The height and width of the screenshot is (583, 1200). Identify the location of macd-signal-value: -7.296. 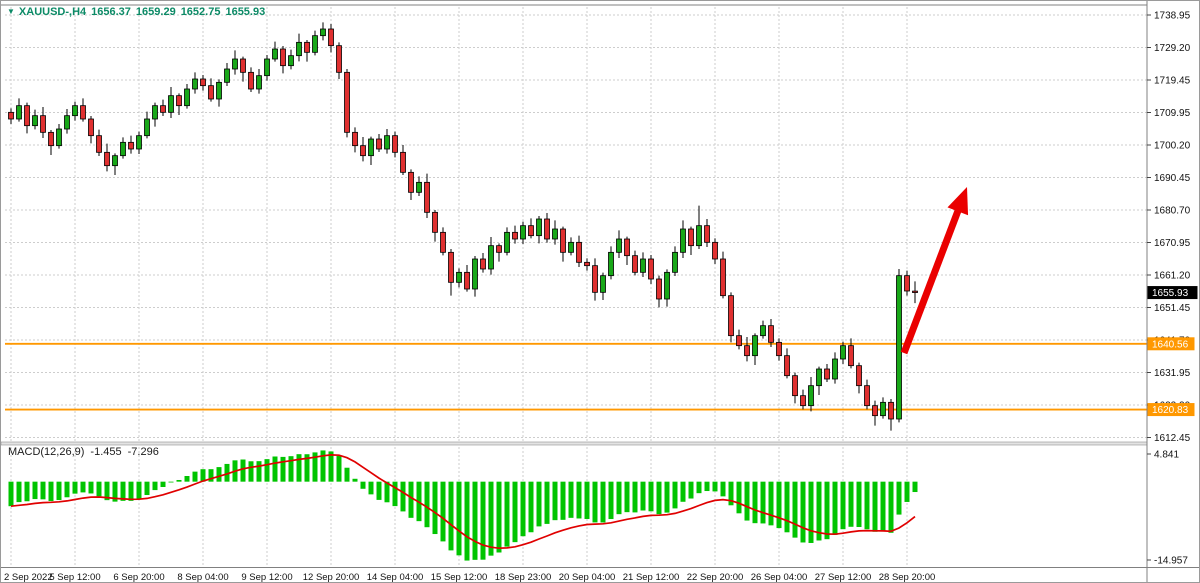
(143, 452).